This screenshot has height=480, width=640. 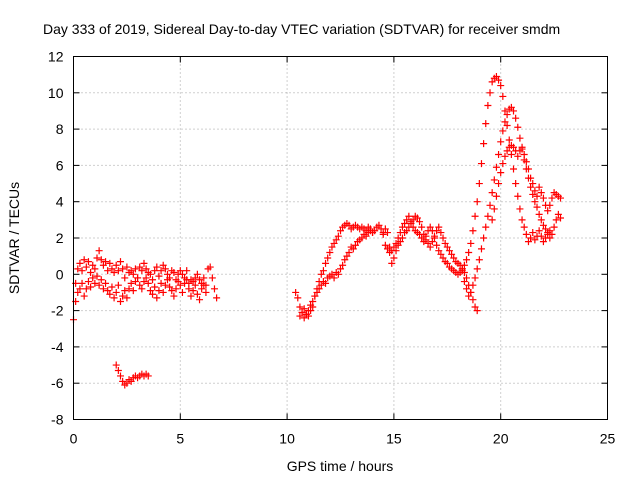 I want to click on x-axis-label: GPS time / hours, so click(x=340, y=466).